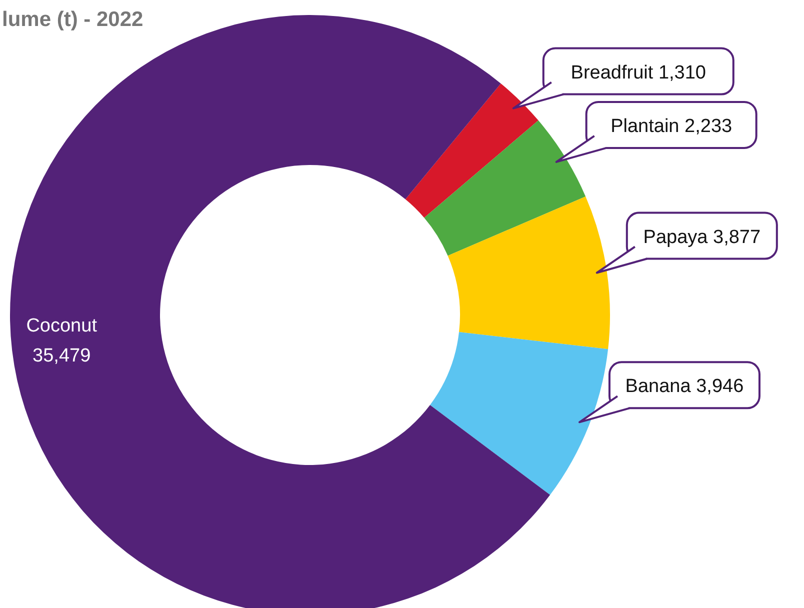 The height and width of the screenshot is (608, 804). I want to click on chart-title: lume (t) - 2022, so click(73, 19).